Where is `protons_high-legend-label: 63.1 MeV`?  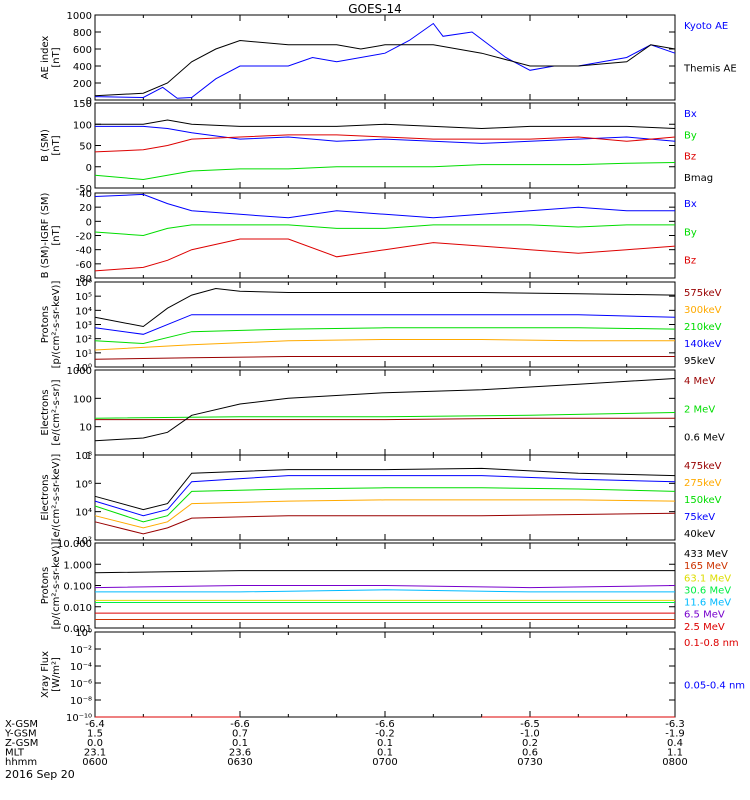
protons_high-legend-label: 63.1 MeV is located at coordinates (707, 578).